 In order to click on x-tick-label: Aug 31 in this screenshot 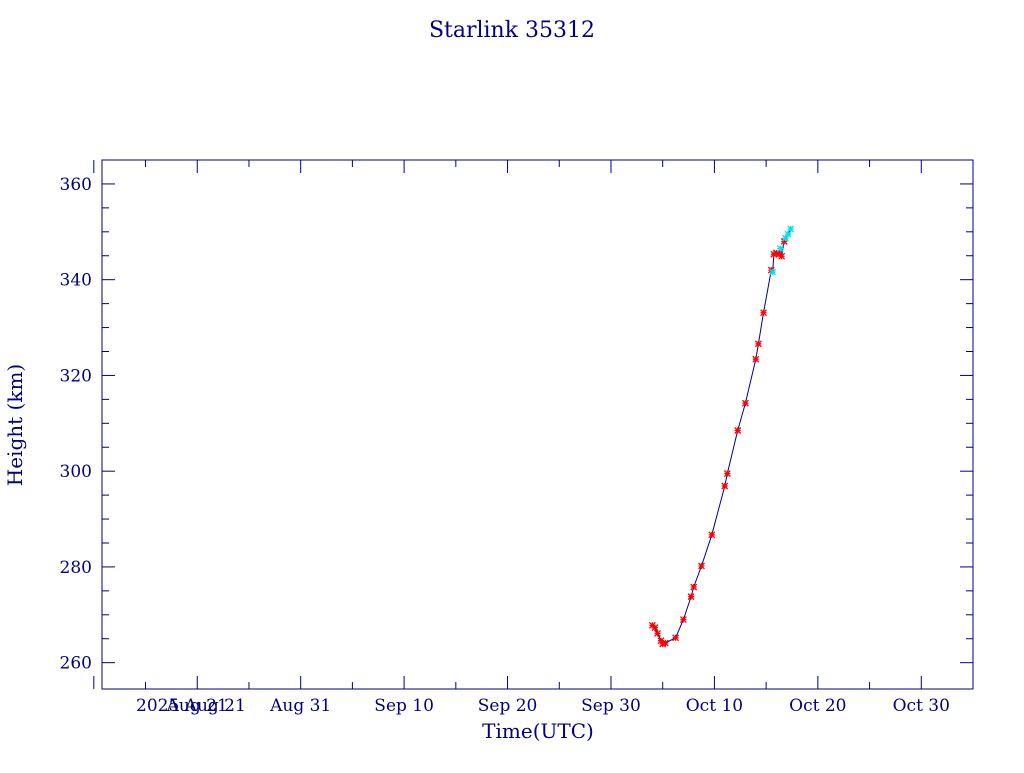, I will do `click(300, 706)`.